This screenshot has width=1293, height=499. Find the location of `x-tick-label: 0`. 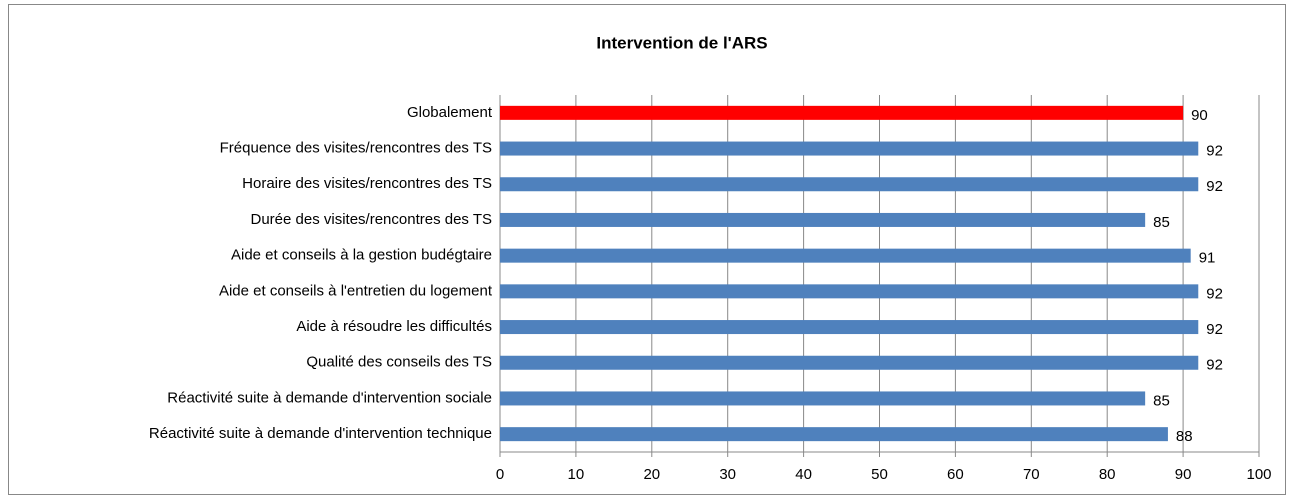

x-tick-label: 0 is located at coordinates (500, 474).